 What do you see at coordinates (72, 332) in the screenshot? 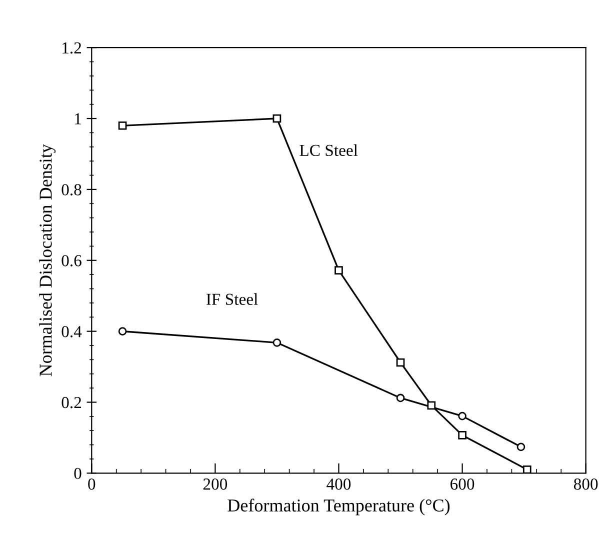
I see `y-tick-label: 0.4` at bounding box center [72, 332].